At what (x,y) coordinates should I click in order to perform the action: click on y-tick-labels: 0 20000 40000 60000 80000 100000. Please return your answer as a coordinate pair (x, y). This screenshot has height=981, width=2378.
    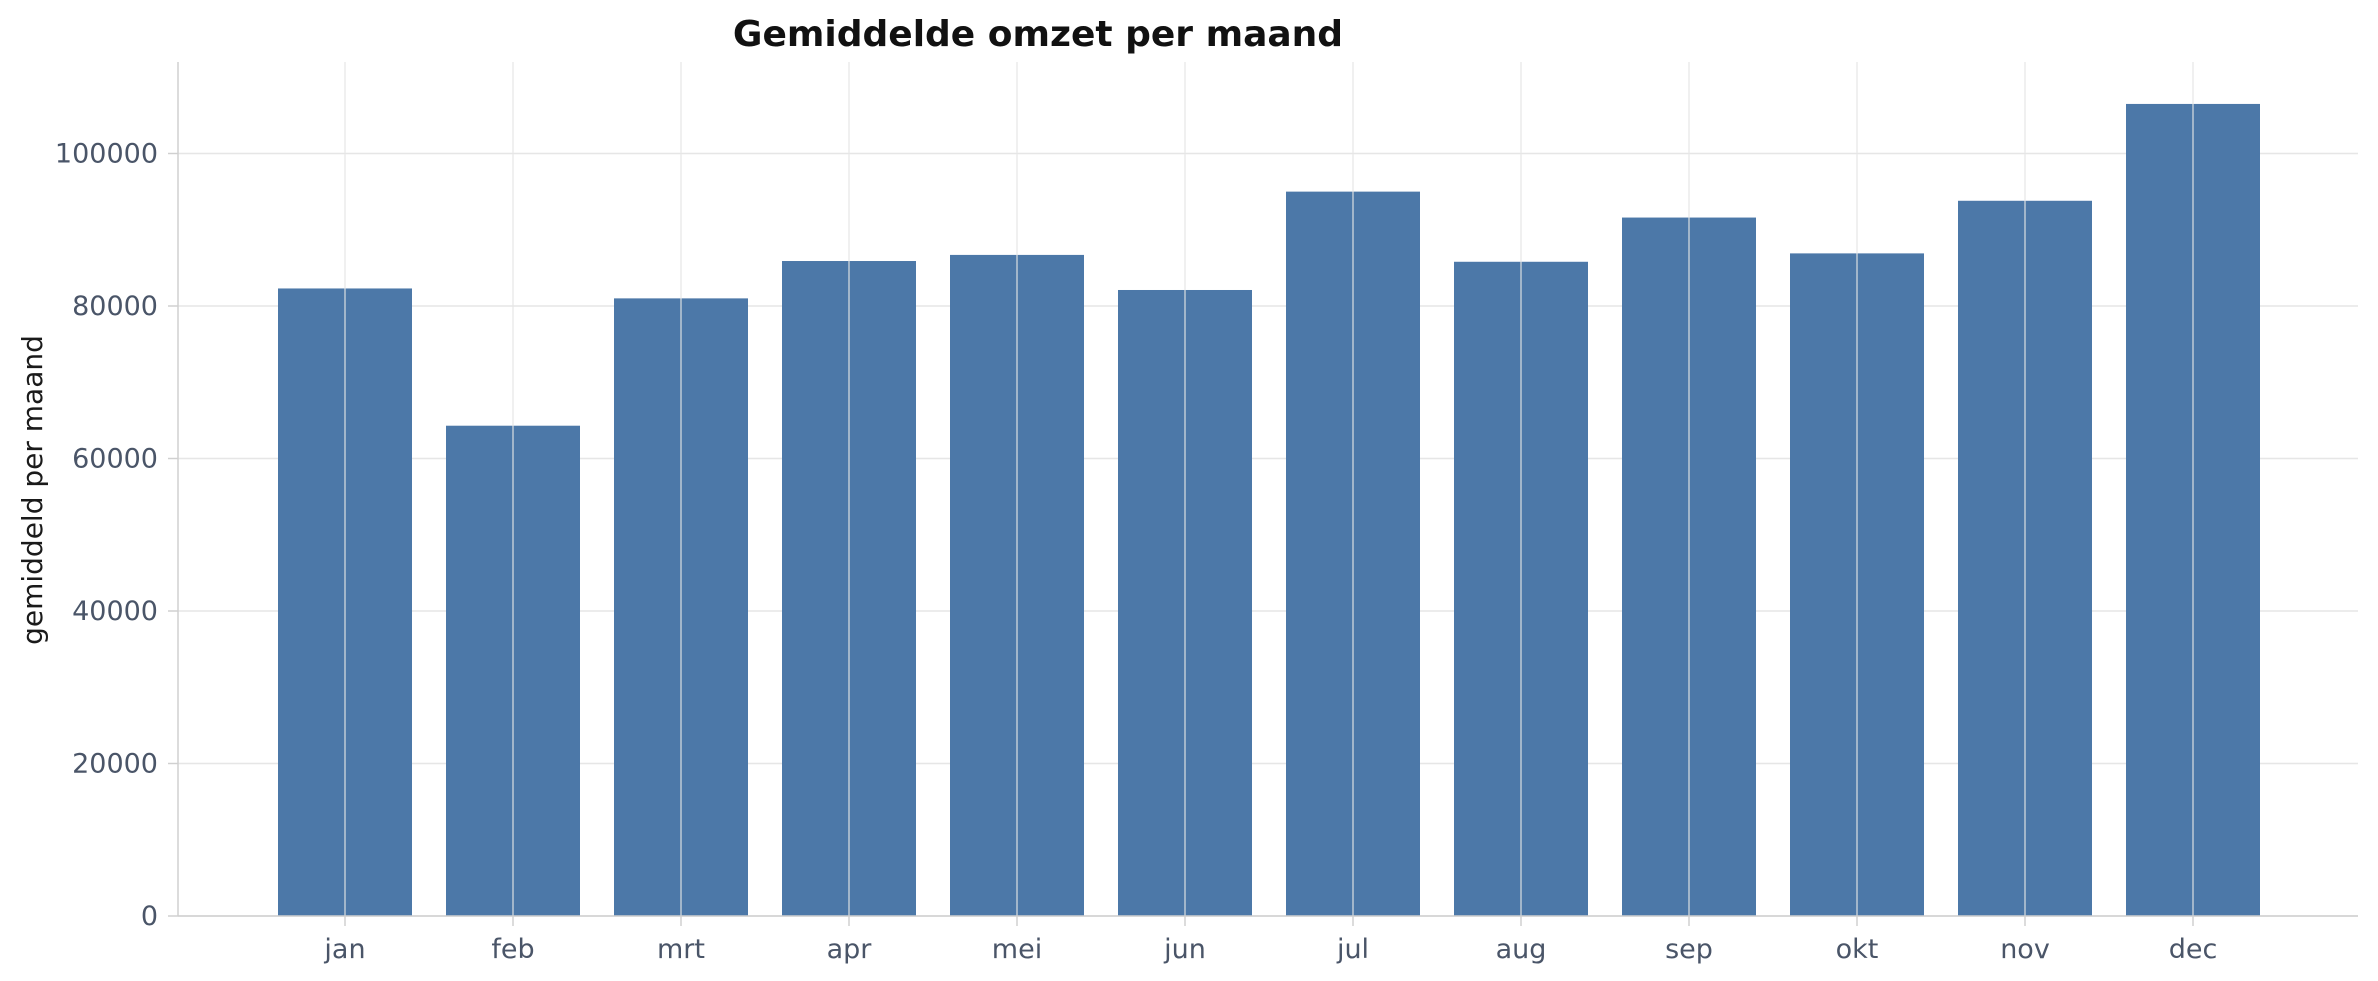
    Looking at the image, I should click on (106, 536).